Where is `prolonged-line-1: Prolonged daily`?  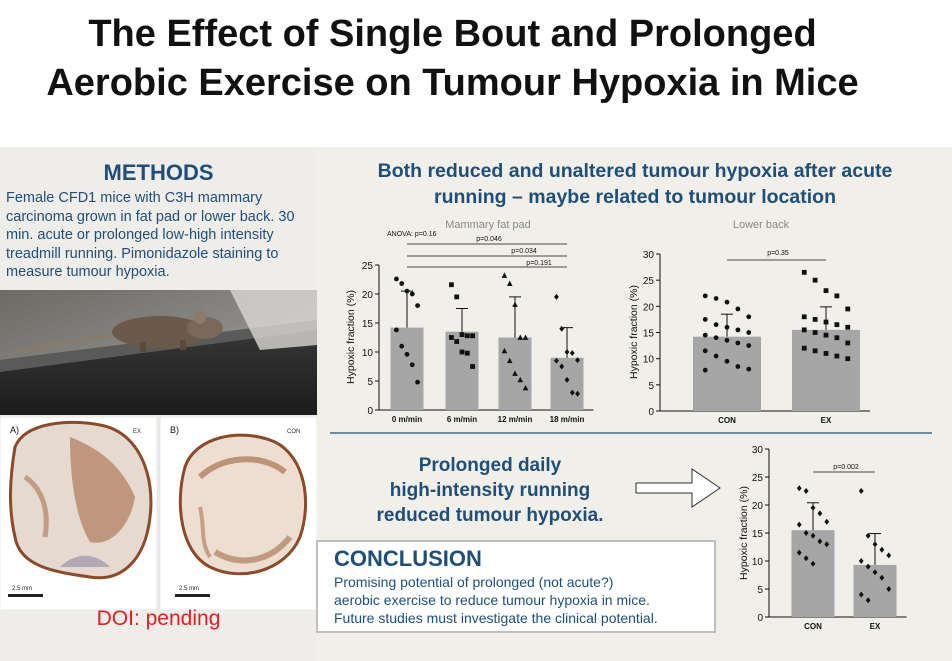
prolonged-line-1: Prolonged daily is located at coordinates (490, 465).